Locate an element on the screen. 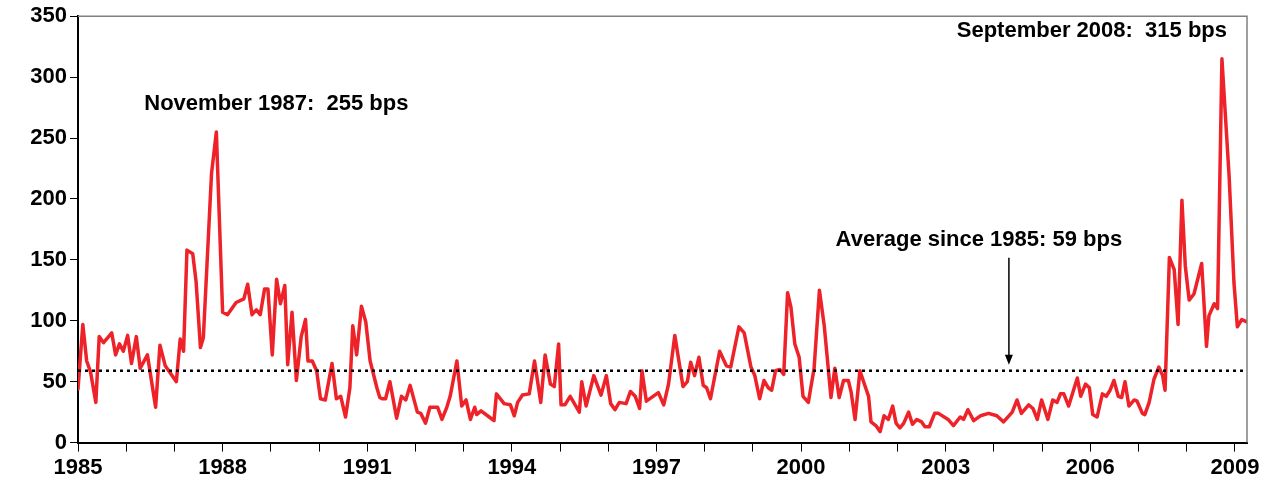 The width and height of the screenshot is (1267, 484). y-tick-label: 50 is located at coordinates (54, 380).